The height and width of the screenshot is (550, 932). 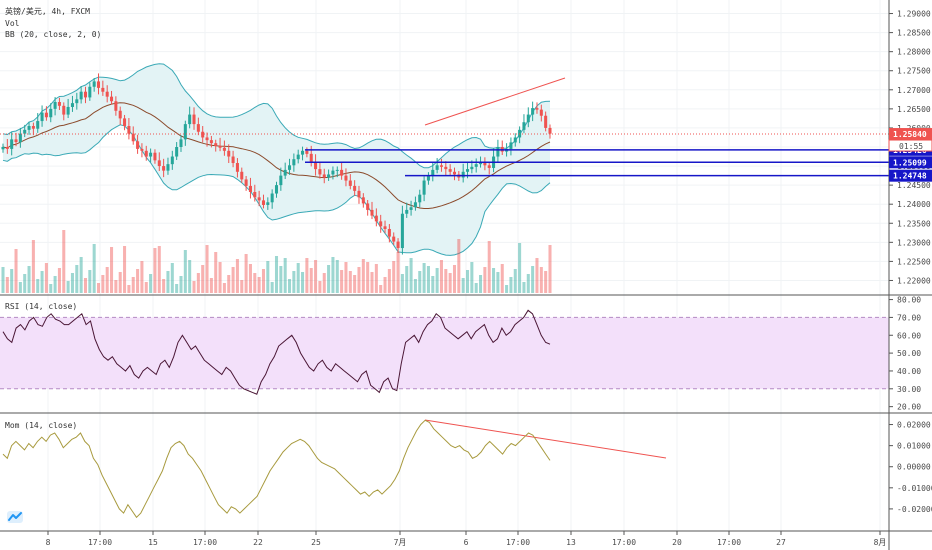 What do you see at coordinates (909, 389) in the screenshot?
I see `rsi-tick-label: 30.00` at bounding box center [909, 389].